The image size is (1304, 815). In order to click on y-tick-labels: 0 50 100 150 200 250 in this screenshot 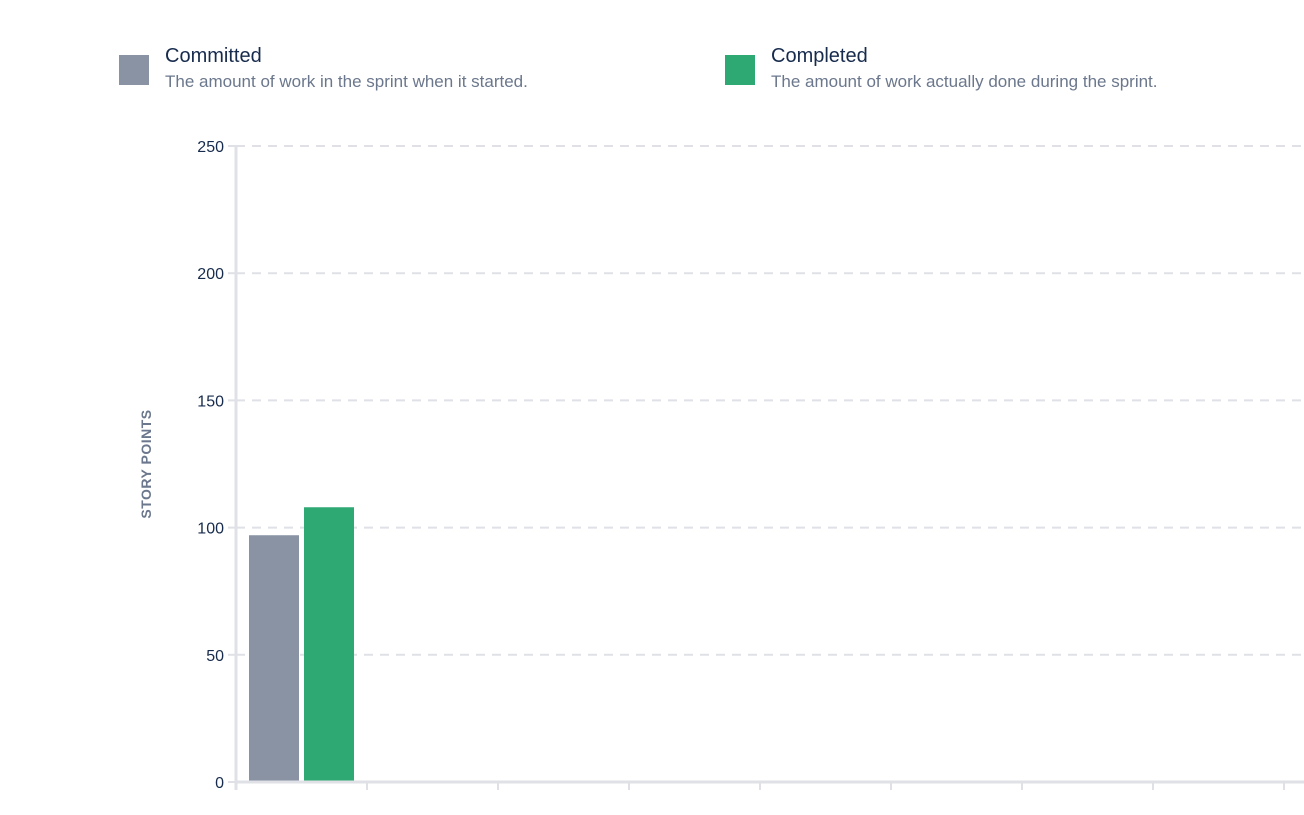, I will do `click(210, 465)`.